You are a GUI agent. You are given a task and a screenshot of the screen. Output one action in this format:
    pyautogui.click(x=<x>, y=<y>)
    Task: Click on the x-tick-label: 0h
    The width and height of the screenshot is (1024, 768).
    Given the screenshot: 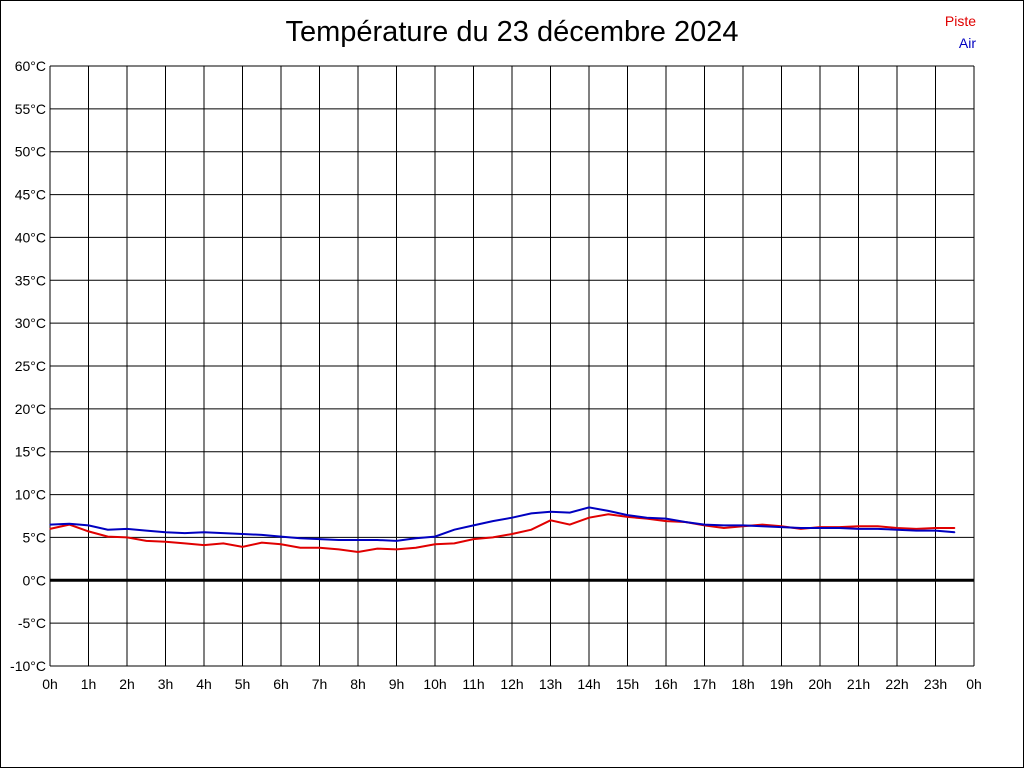 What is the action you would take?
    pyautogui.click(x=974, y=684)
    